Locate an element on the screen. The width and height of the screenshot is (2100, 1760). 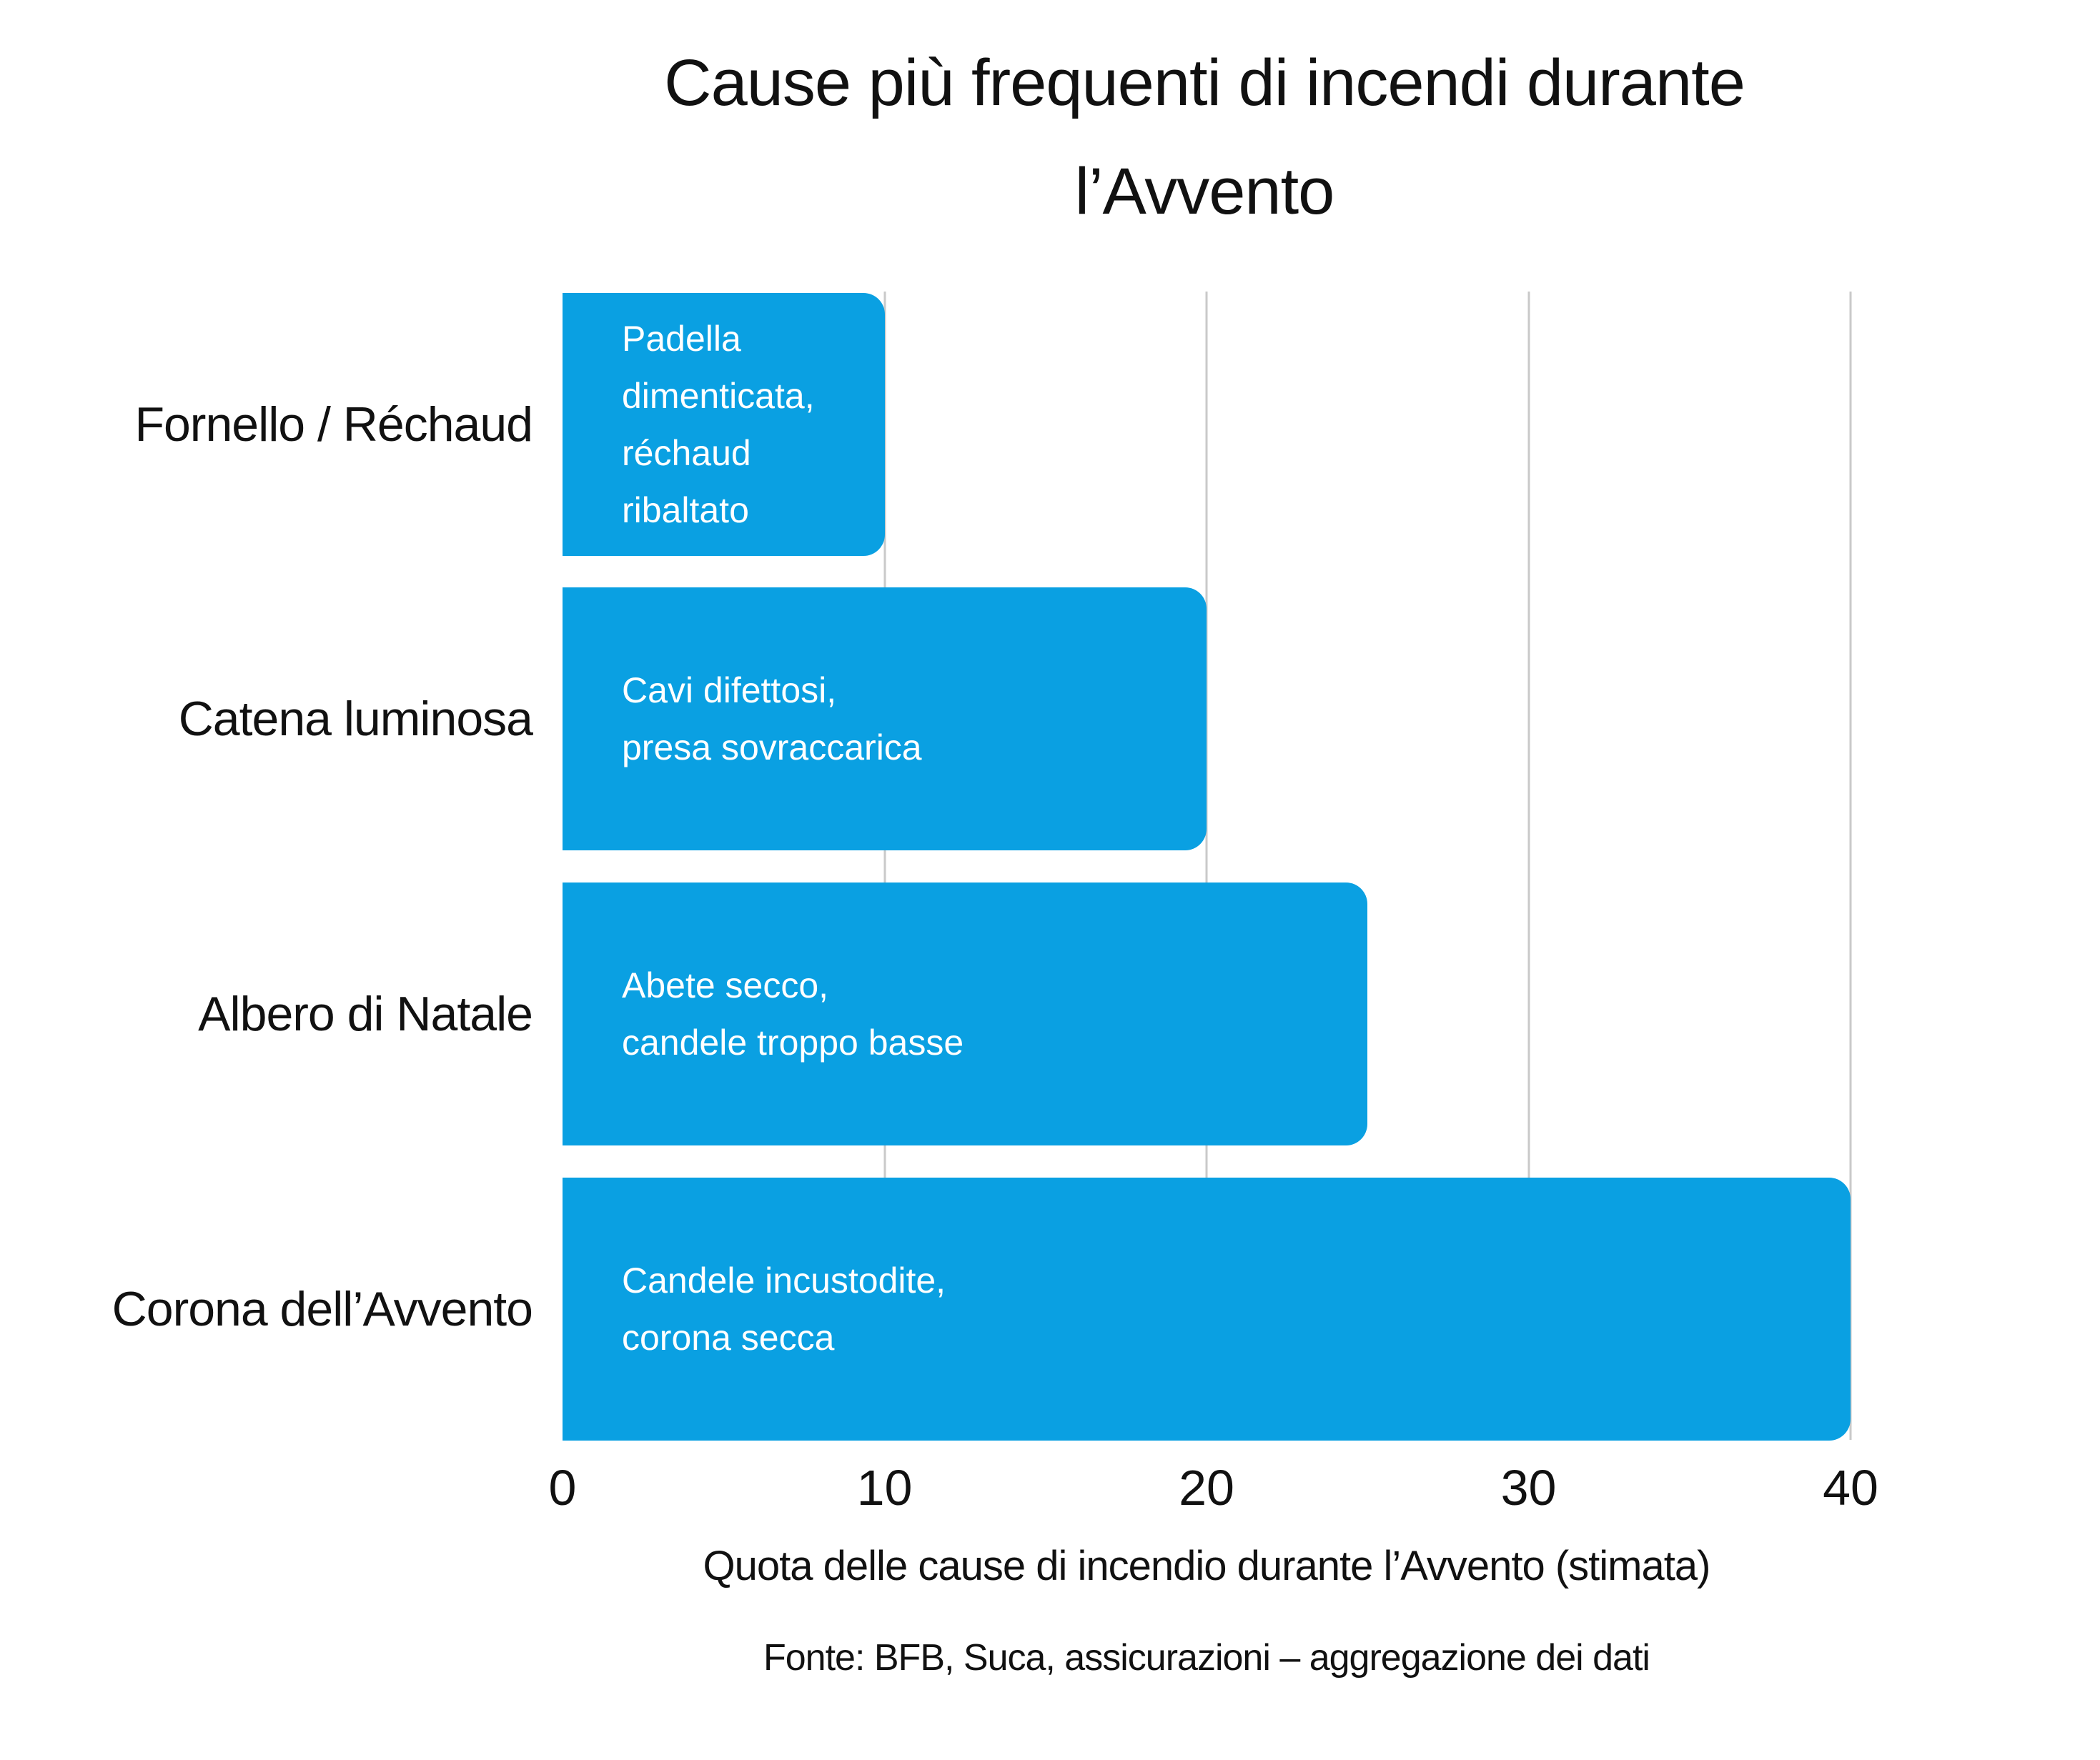
chart-title-line-1: Cause più frequenti di incendi durante is located at coordinates (1204, 82).